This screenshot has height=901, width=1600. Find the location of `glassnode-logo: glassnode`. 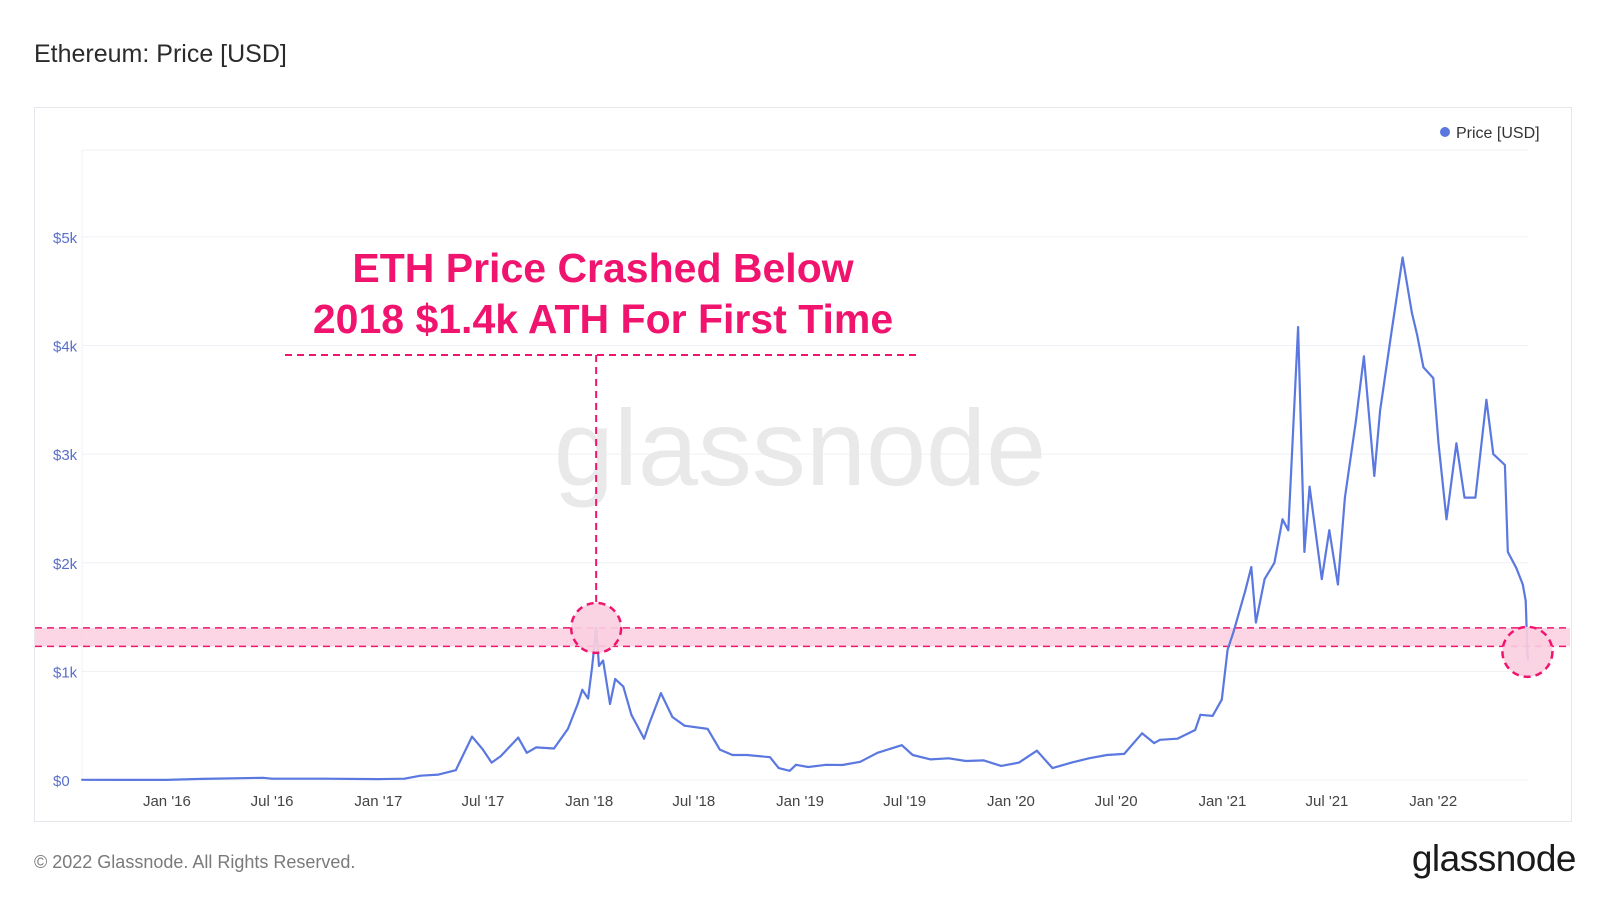

glassnode-logo: glassnode is located at coordinates (1494, 858).